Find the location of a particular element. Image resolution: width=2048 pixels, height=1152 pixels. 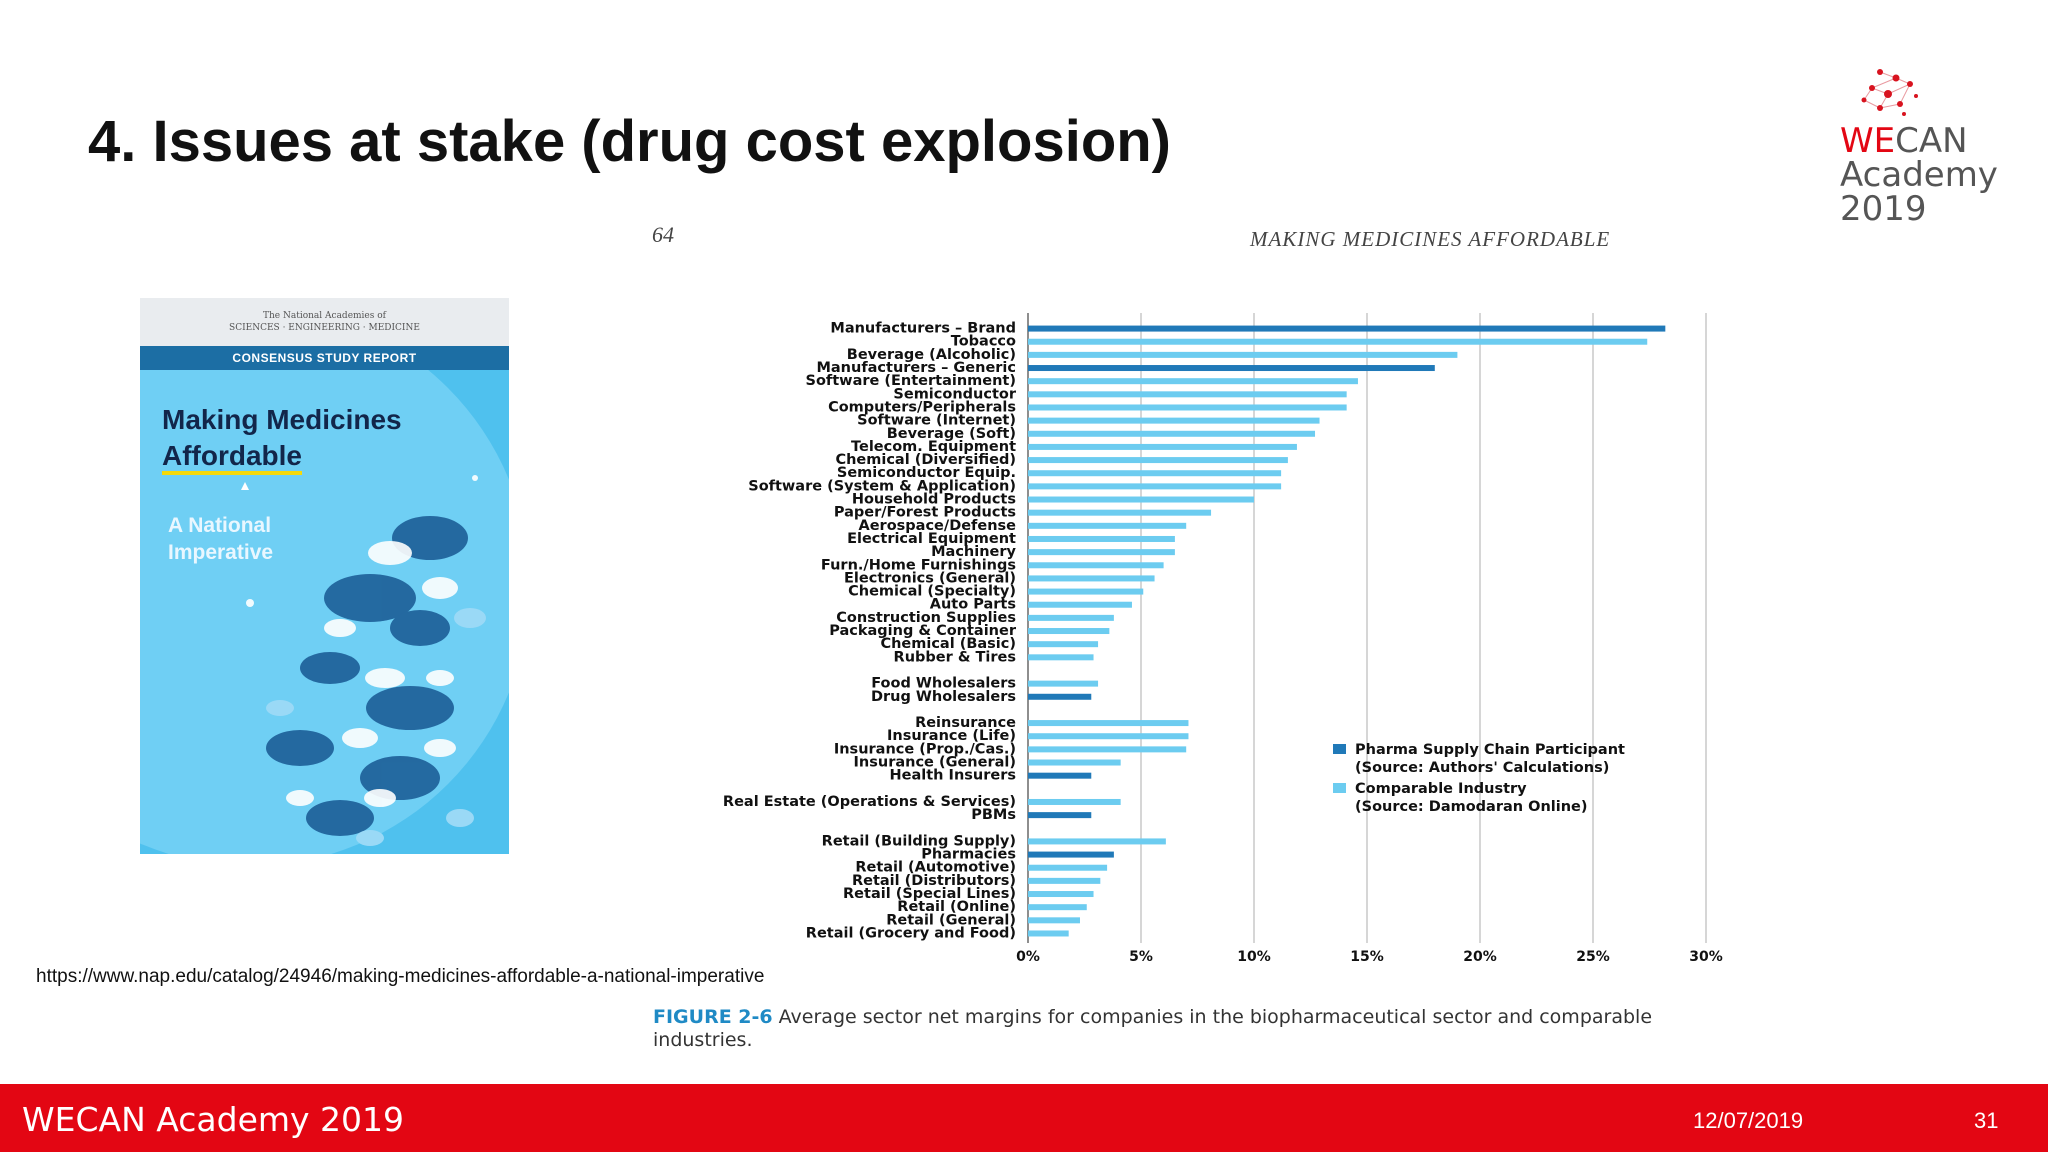

x-tick-label: 15% is located at coordinates (1367, 957).